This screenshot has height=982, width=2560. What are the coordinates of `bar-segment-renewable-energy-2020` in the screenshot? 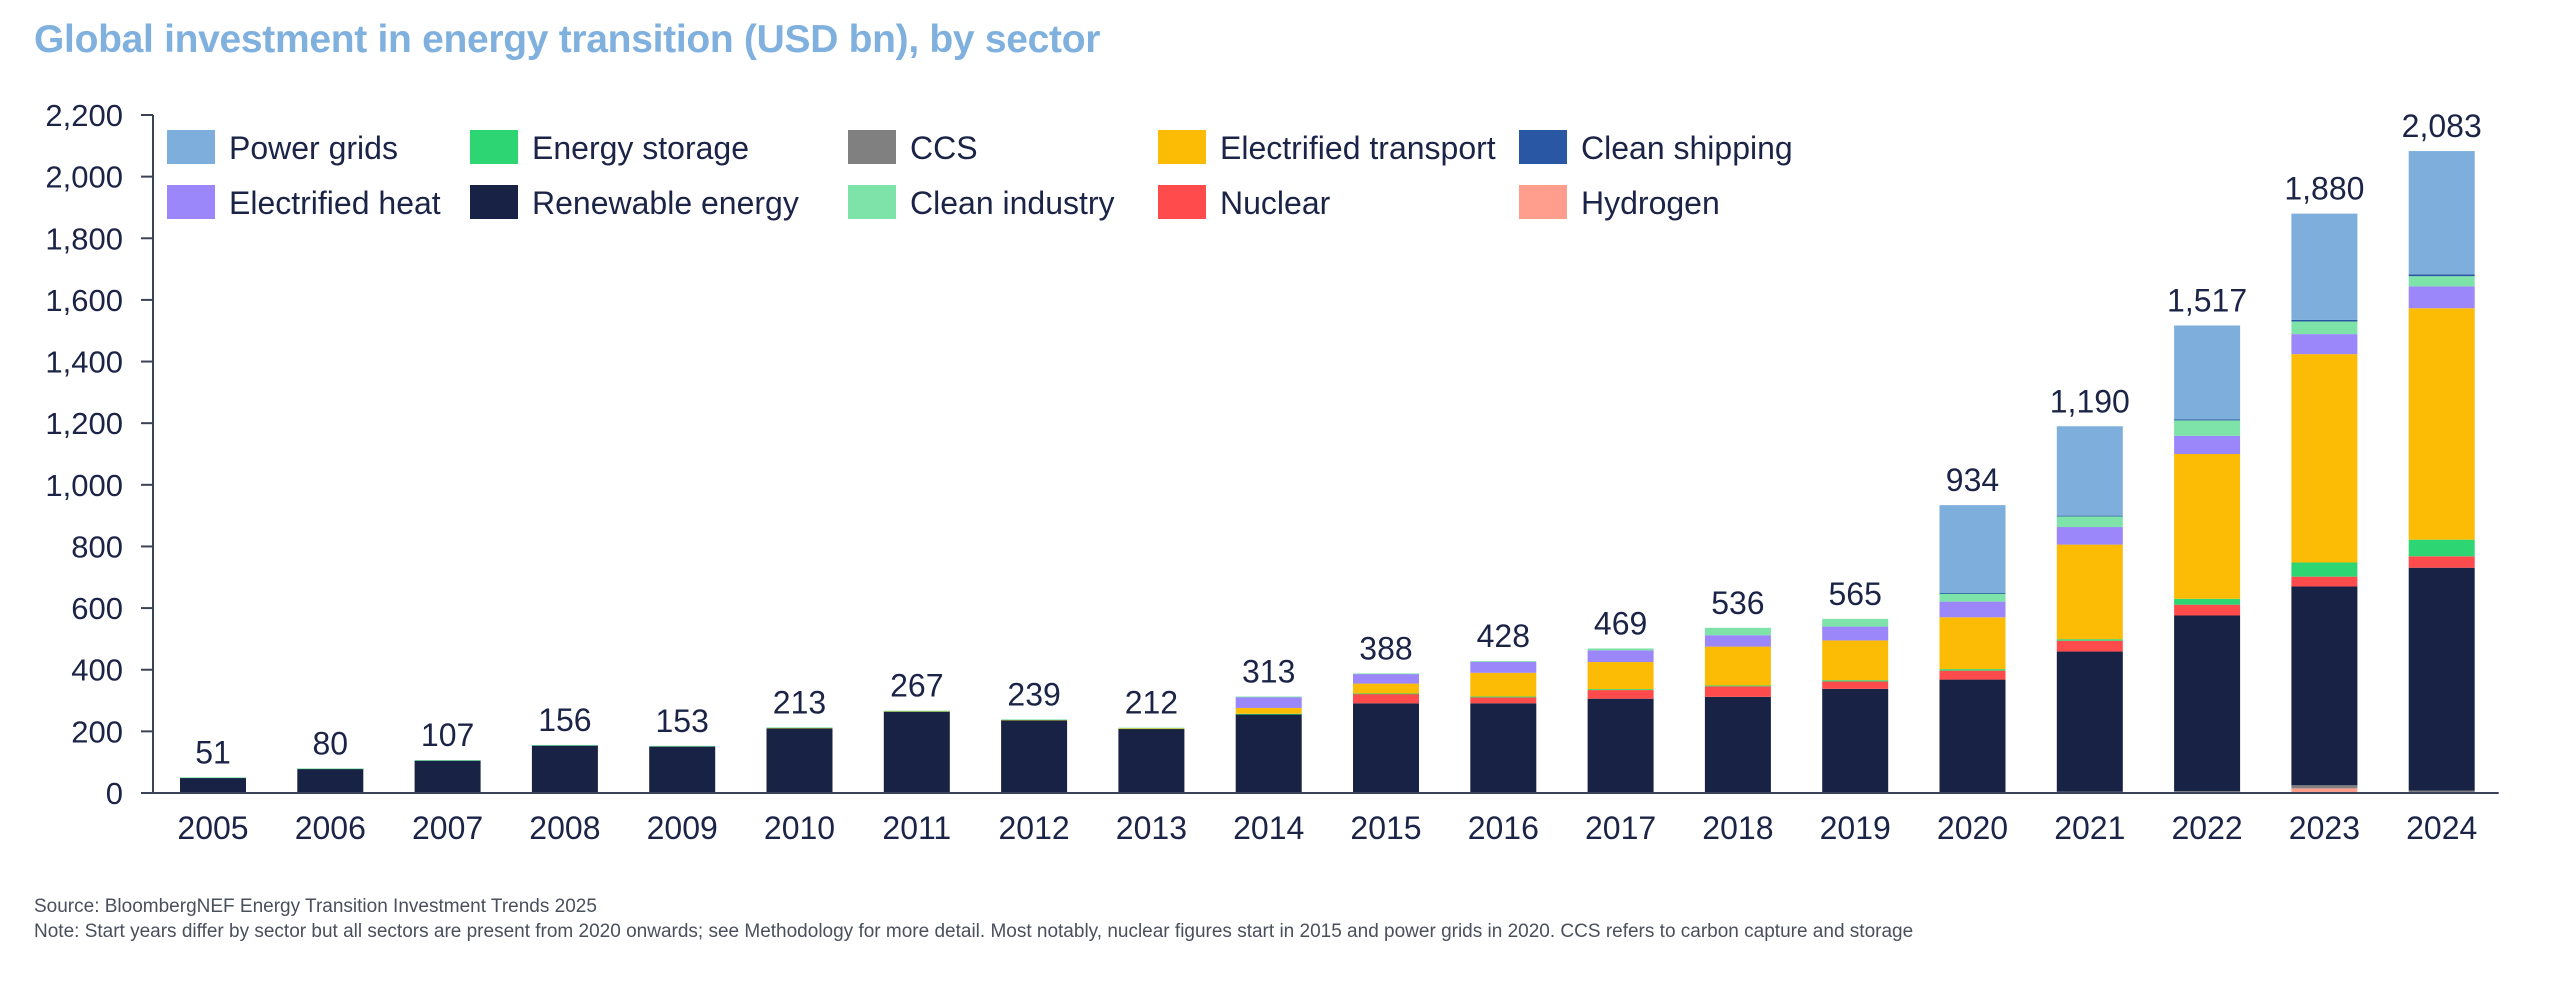 It's located at (1972, 736).